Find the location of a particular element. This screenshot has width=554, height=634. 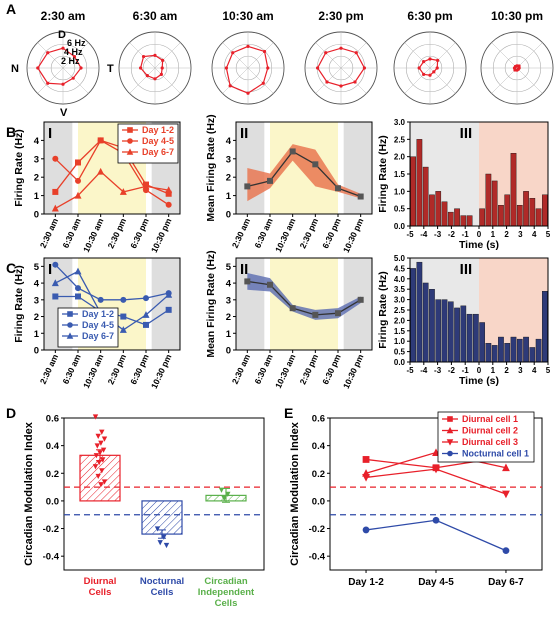

y-tick-label: 2 is located at coordinates (228, 178).